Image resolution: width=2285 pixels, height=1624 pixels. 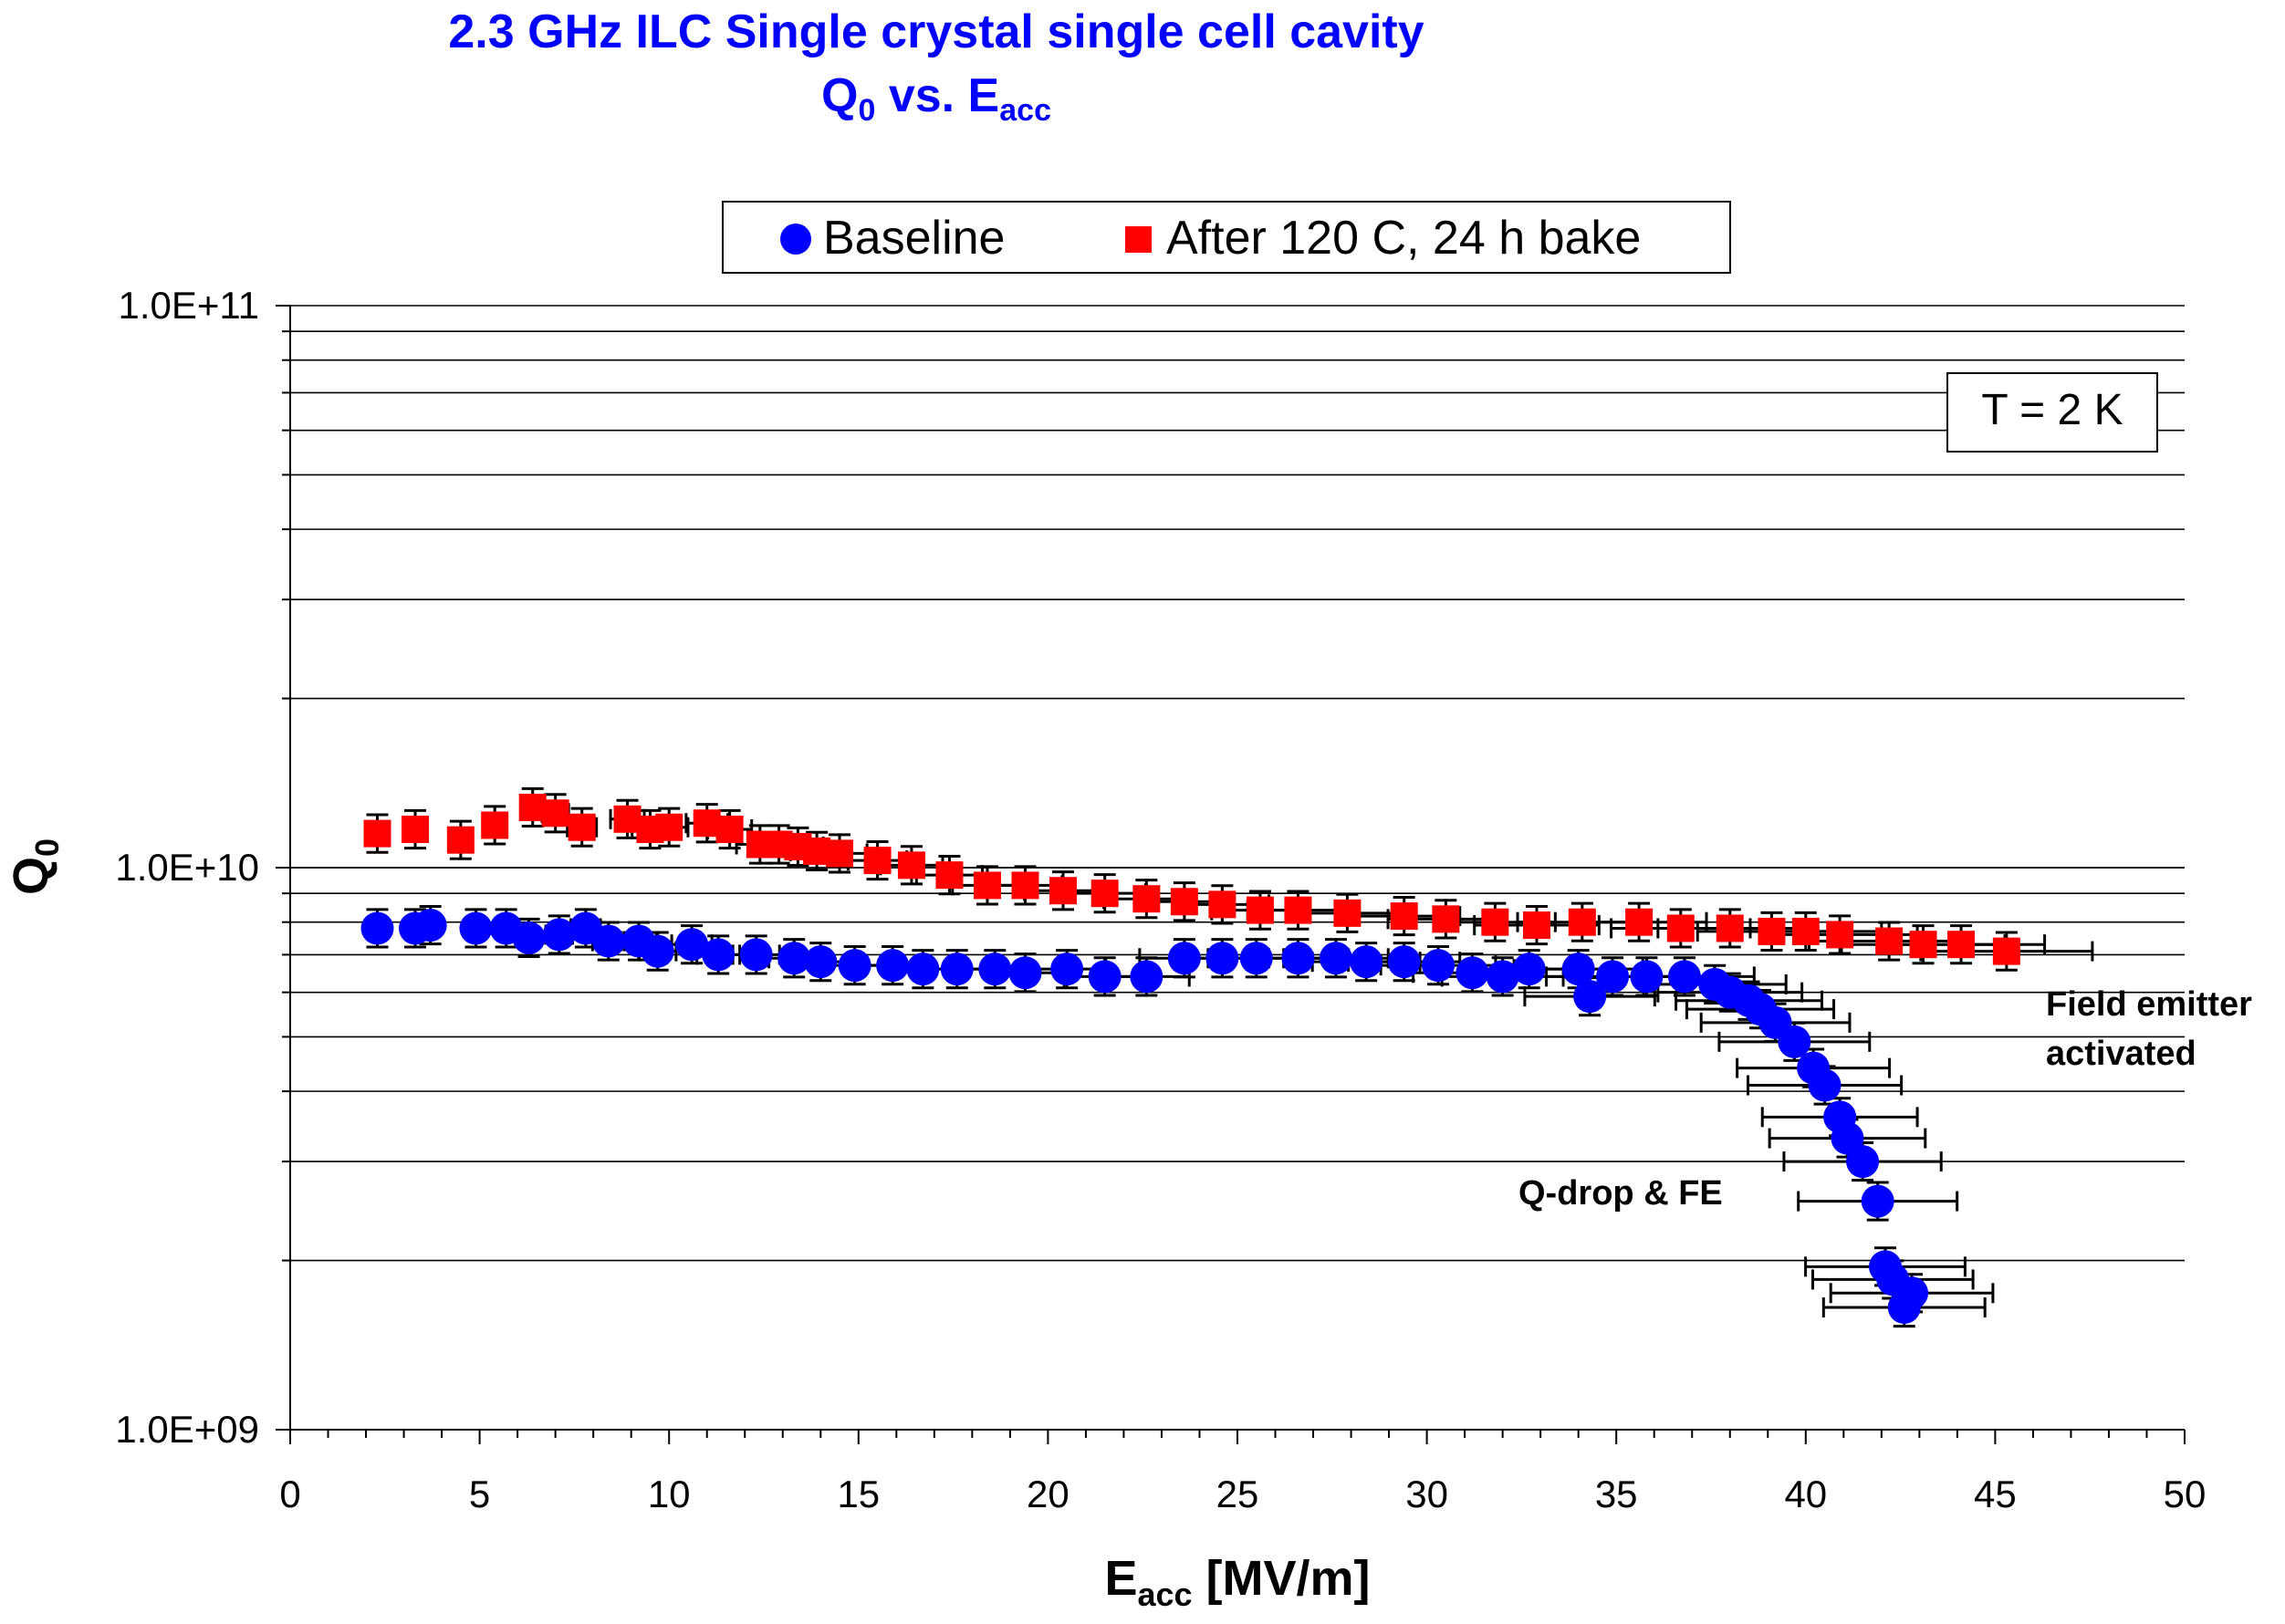 I want to click on temperature-box: T = 2 K, so click(x=2052, y=412).